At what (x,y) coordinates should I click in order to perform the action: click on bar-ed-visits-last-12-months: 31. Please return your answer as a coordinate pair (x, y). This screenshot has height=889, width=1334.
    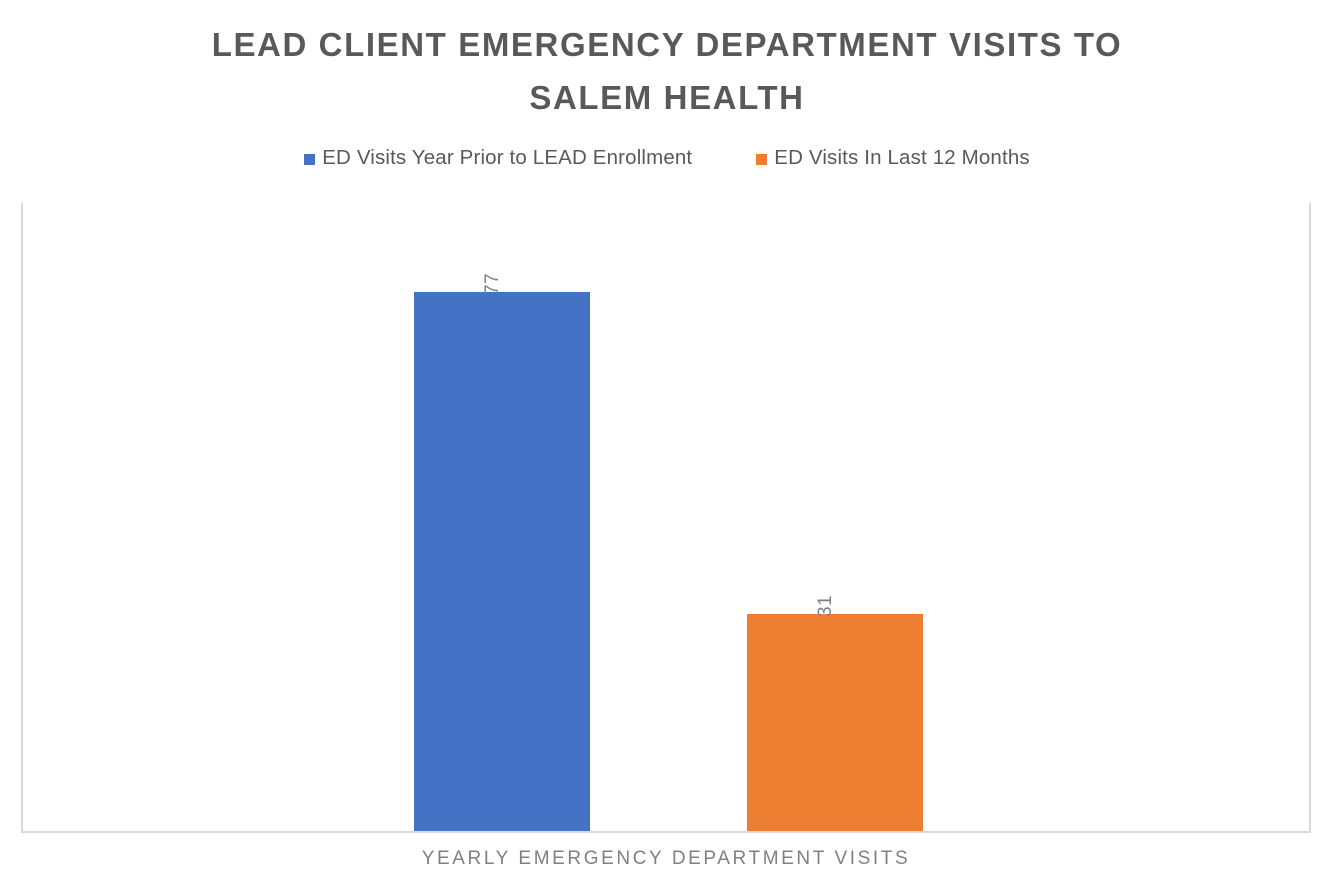
    Looking at the image, I should click on (835, 713).